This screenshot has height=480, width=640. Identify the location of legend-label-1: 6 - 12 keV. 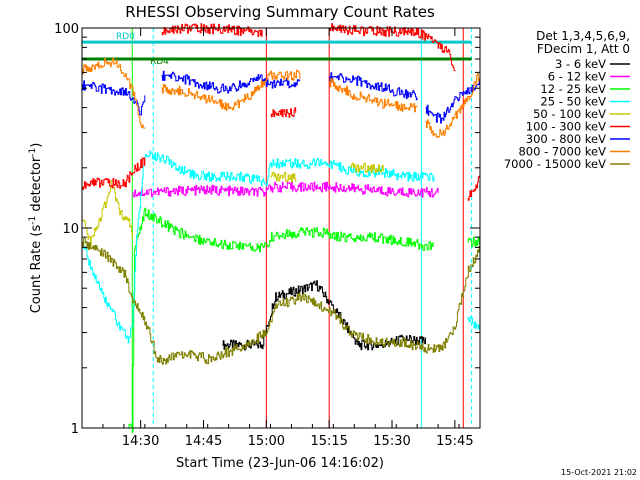
(577, 77).